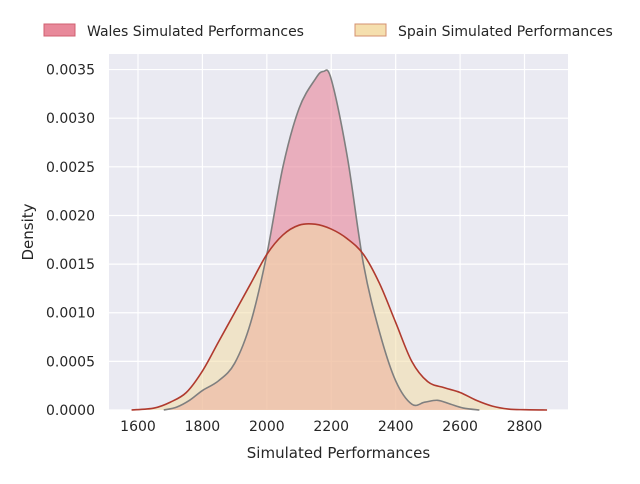 The height and width of the screenshot is (484, 640). What do you see at coordinates (70, 168) in the screenshot?
I see `y-tick-label: 0.0025` at bounding box center [70, 168].